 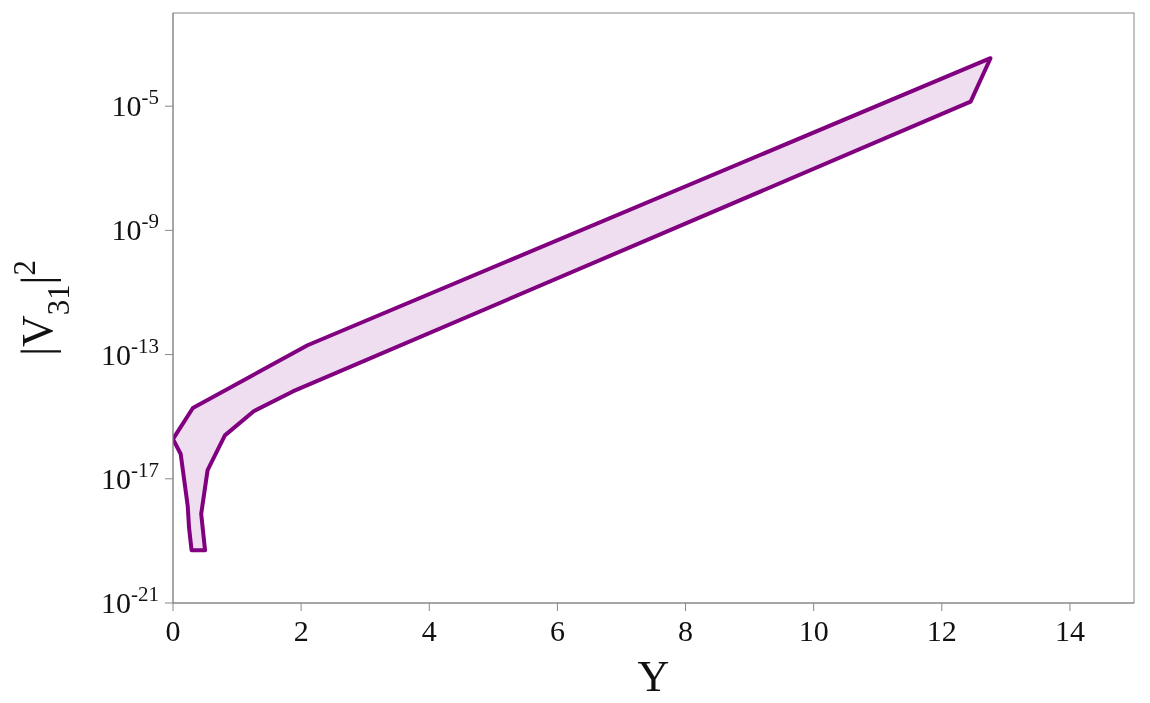 I want to click on x-axis-title: Y, so click(x=653, y=676).